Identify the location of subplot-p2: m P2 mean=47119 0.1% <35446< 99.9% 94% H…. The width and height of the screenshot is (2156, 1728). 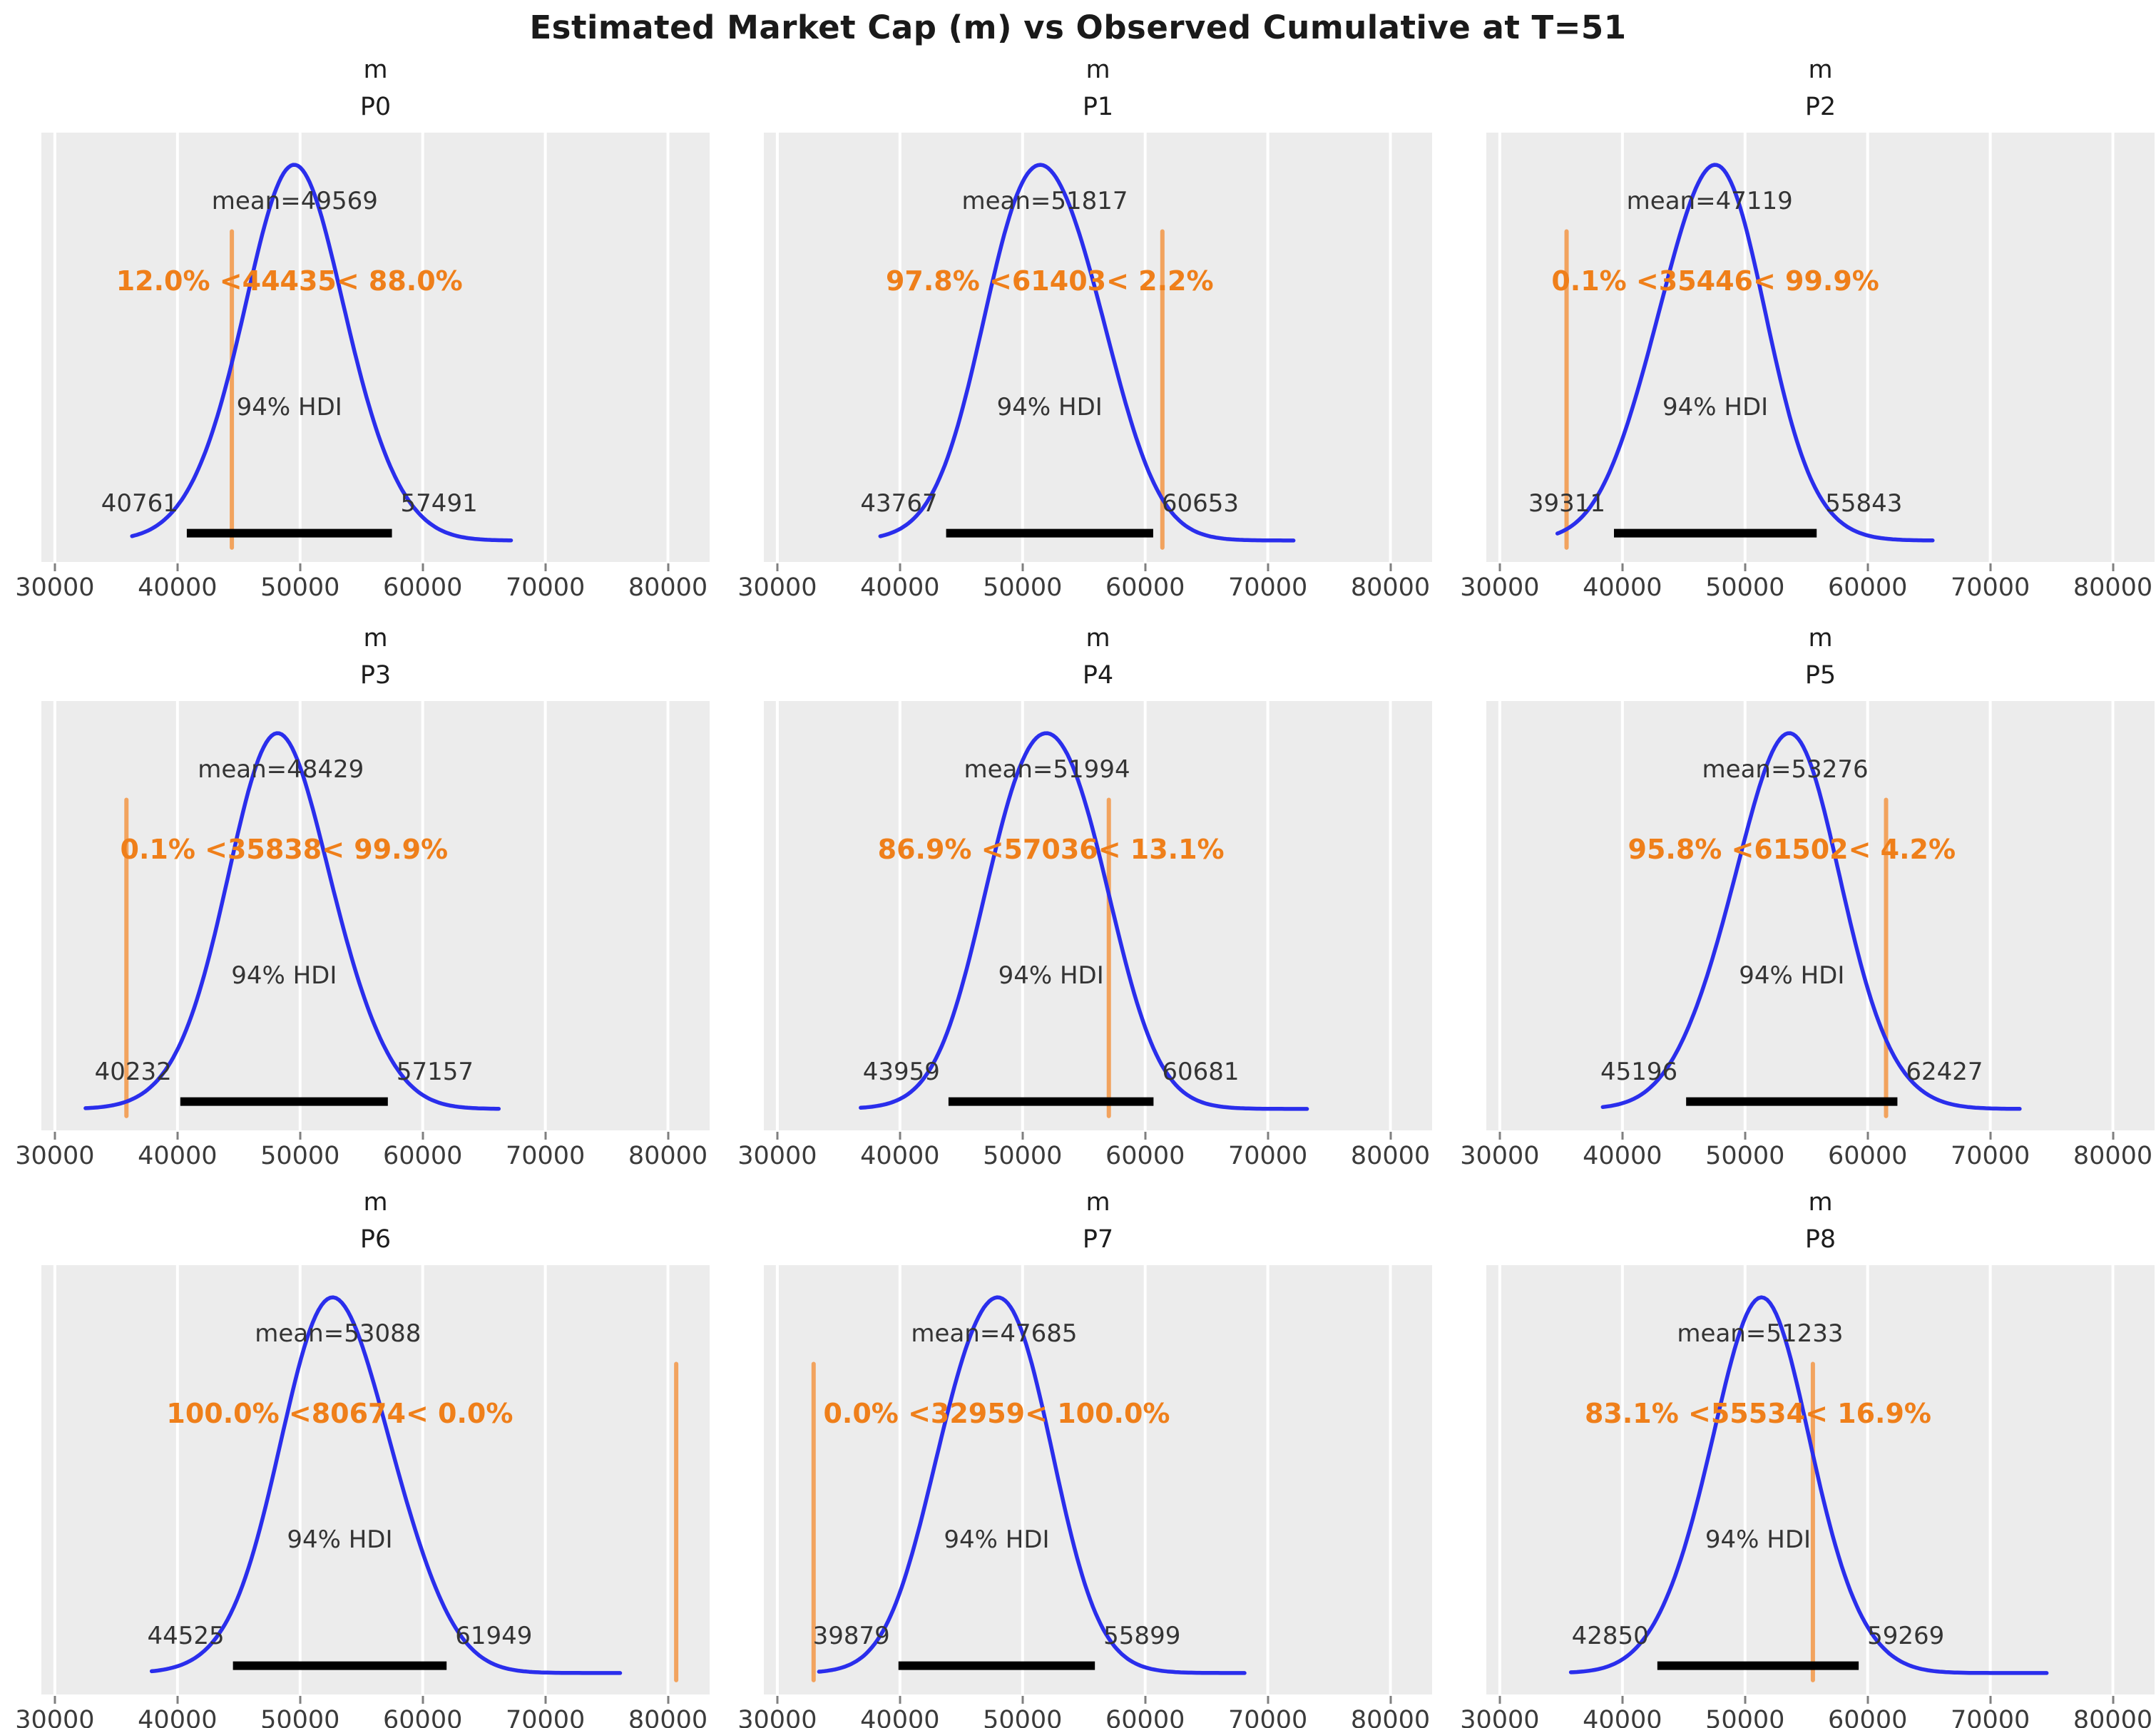
(1808, 329).